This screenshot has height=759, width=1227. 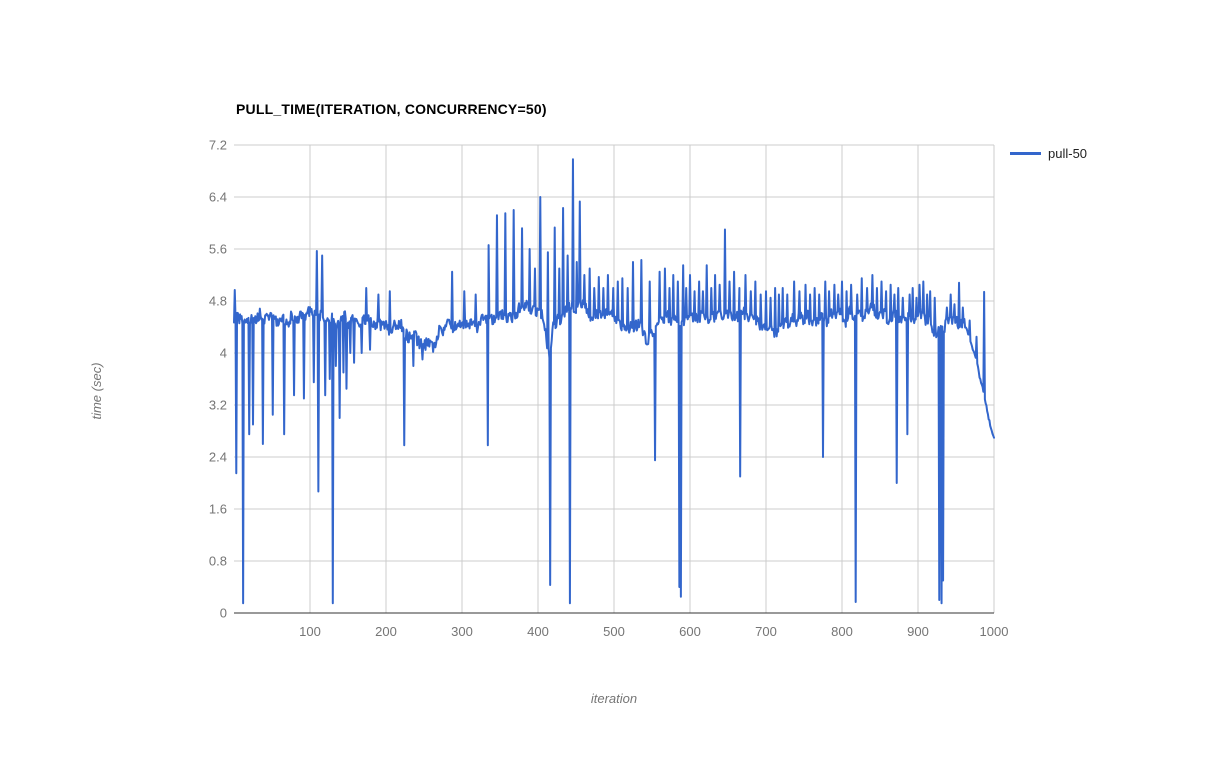 What do you see at coordinates (1068, 153) in the screenshot?
I see `legend-series-label: pull-50` at bounding box center [1068, 153].